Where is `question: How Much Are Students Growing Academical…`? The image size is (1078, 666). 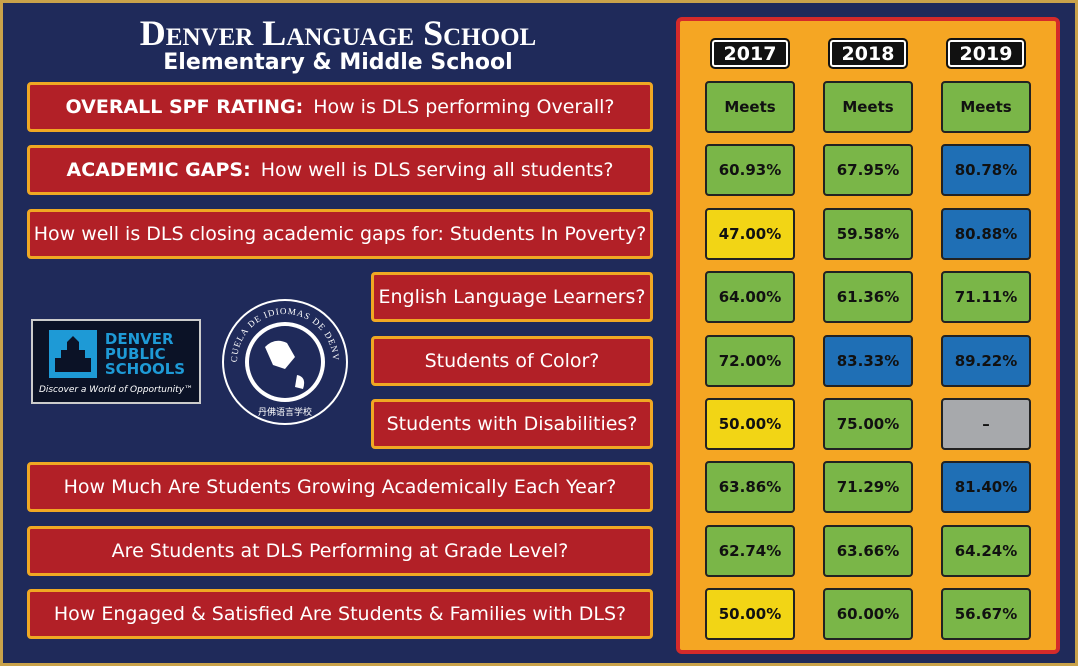
question: How Much Are Students Growing Academical… is located at coordinates (340, 487).